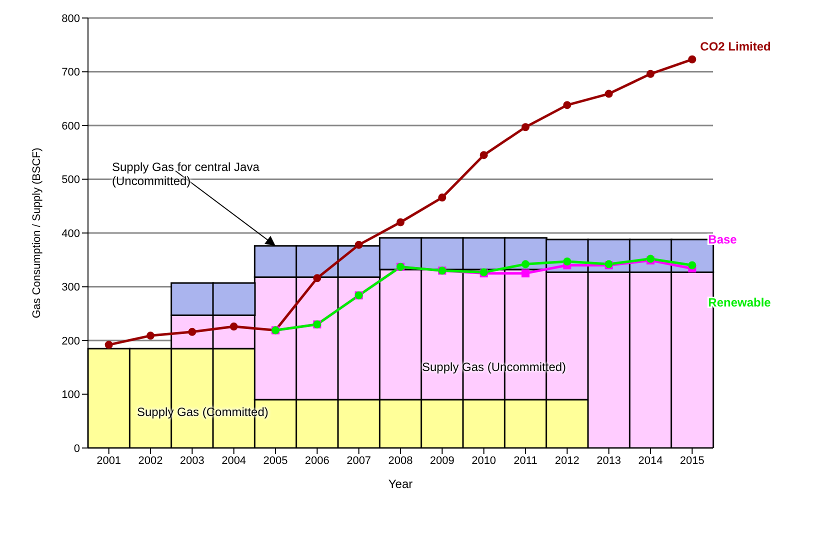 This screenshot has width=820, height=533. What do you see at coordinates (71, 180) in the screenshot?
I see `y-tick-label: 500` at bounding box center [71, 180].